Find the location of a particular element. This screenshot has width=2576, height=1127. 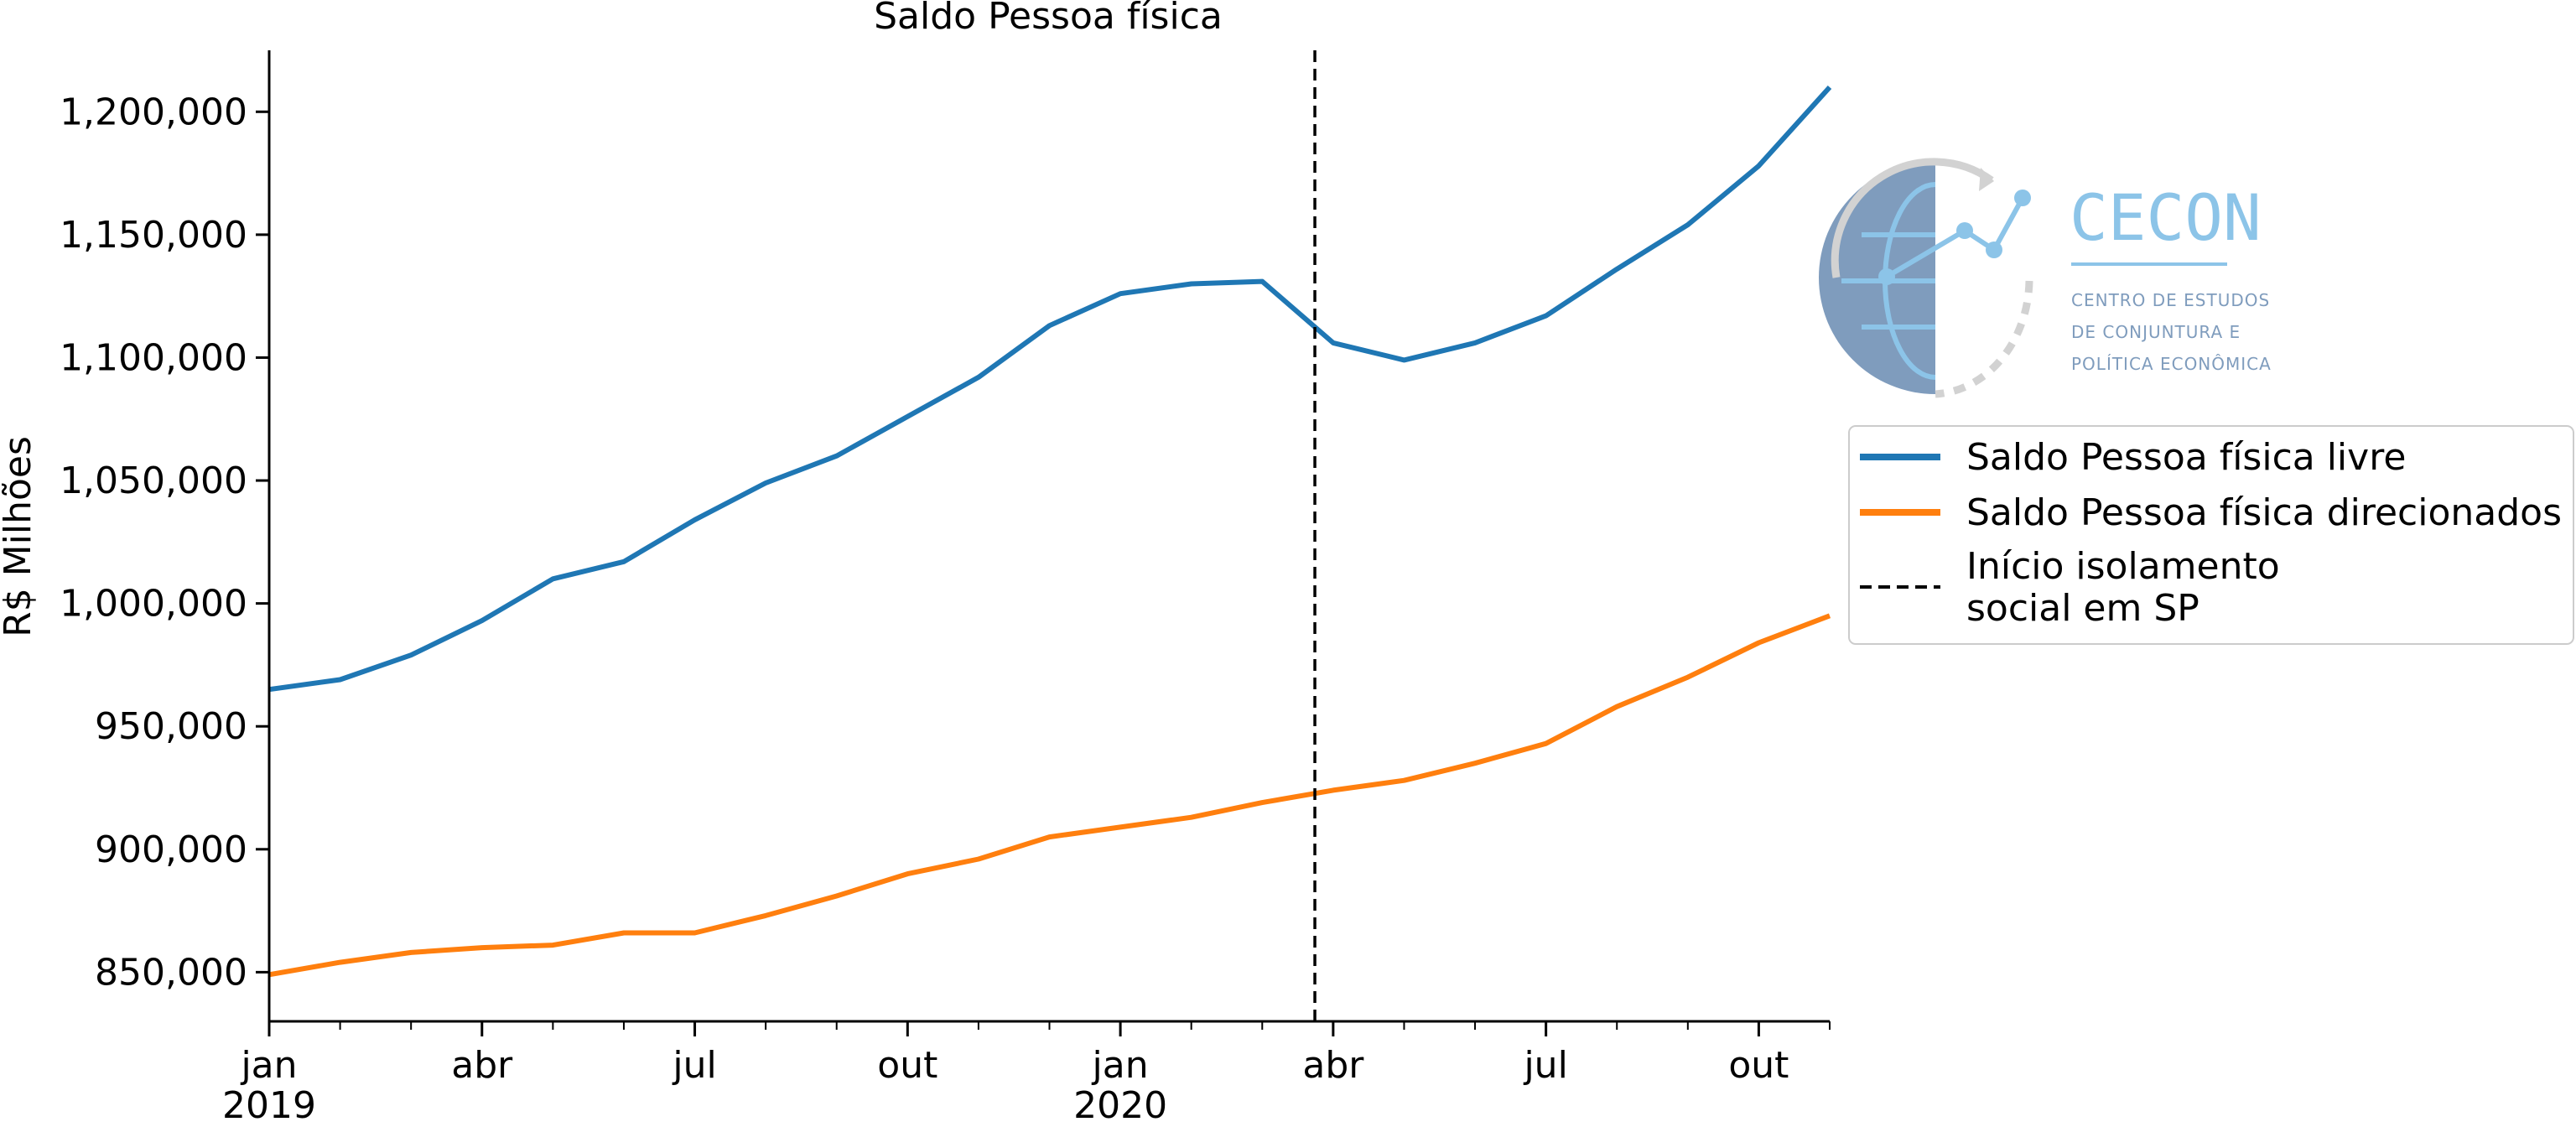

y-tick-label: 1,100,000 is located at coordinates (153, 357).